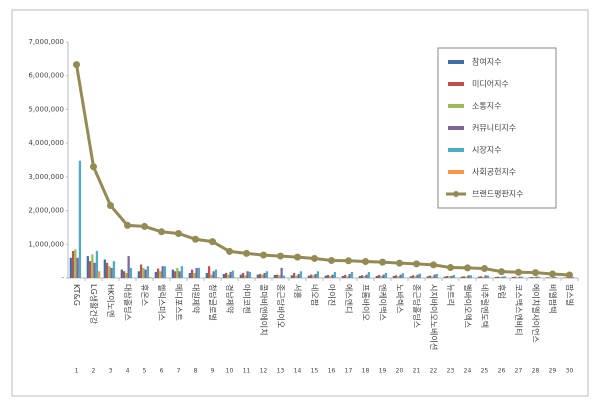 The width and height of the screenshot is (600, 409). I want to click on rank-label: 23, so click(451, 371).